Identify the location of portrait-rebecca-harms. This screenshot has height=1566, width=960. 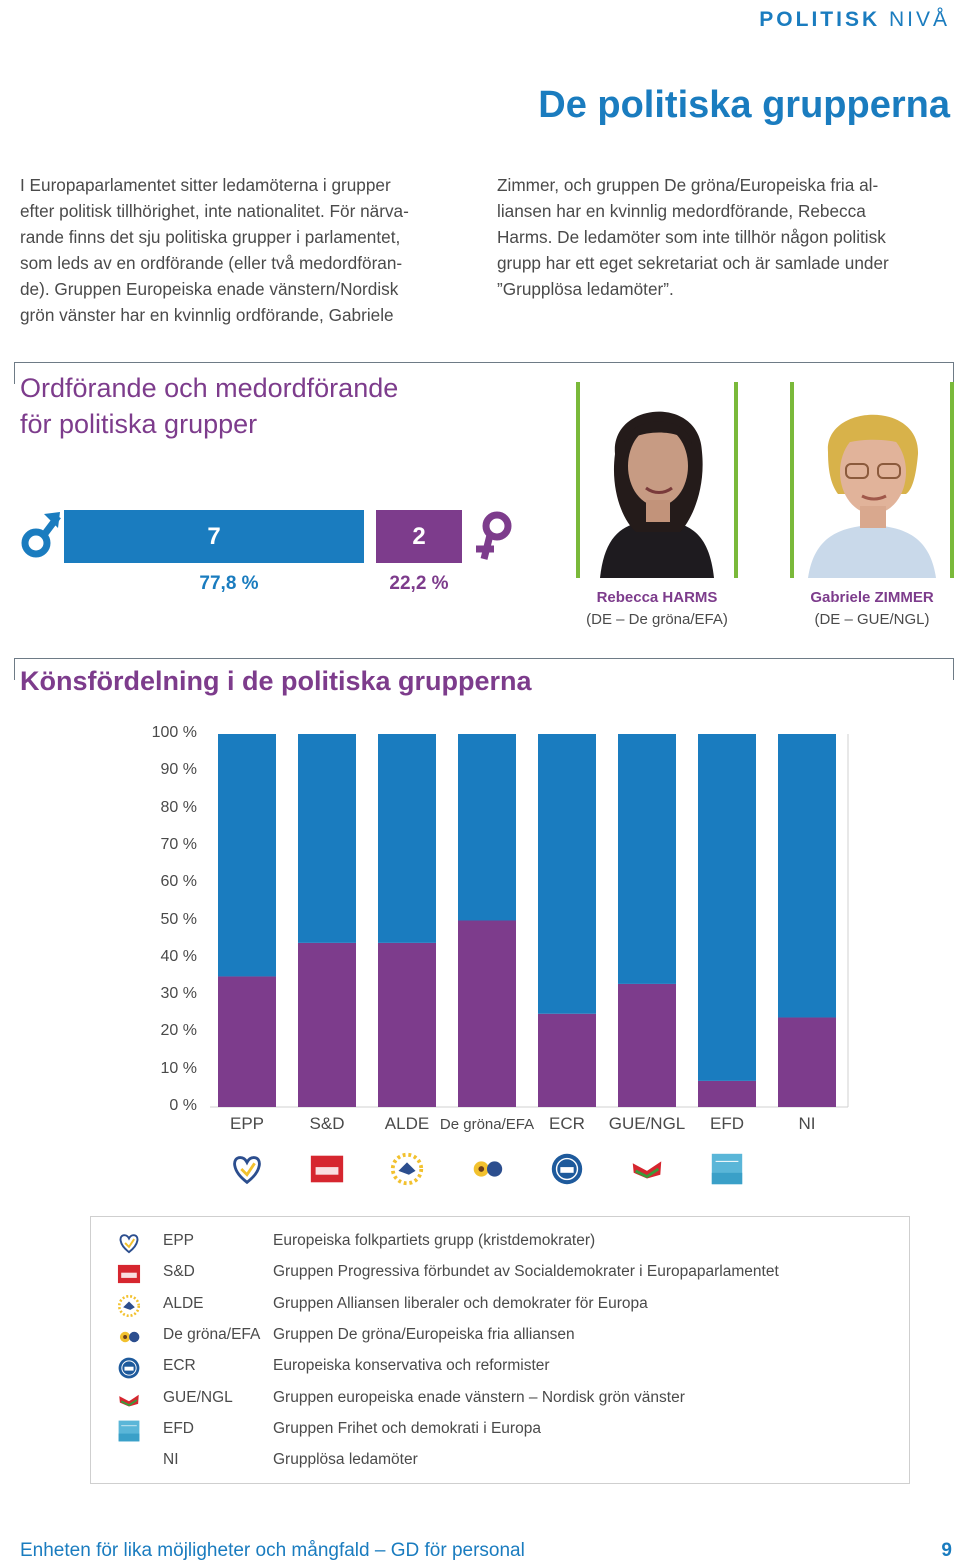
(657, 480).